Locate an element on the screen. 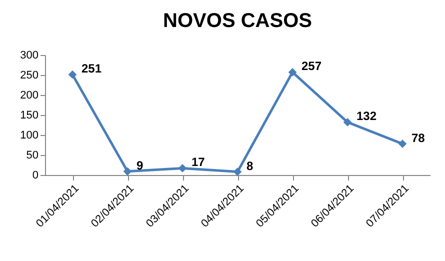  data-label: 17 is located at coordinates (199, 162).